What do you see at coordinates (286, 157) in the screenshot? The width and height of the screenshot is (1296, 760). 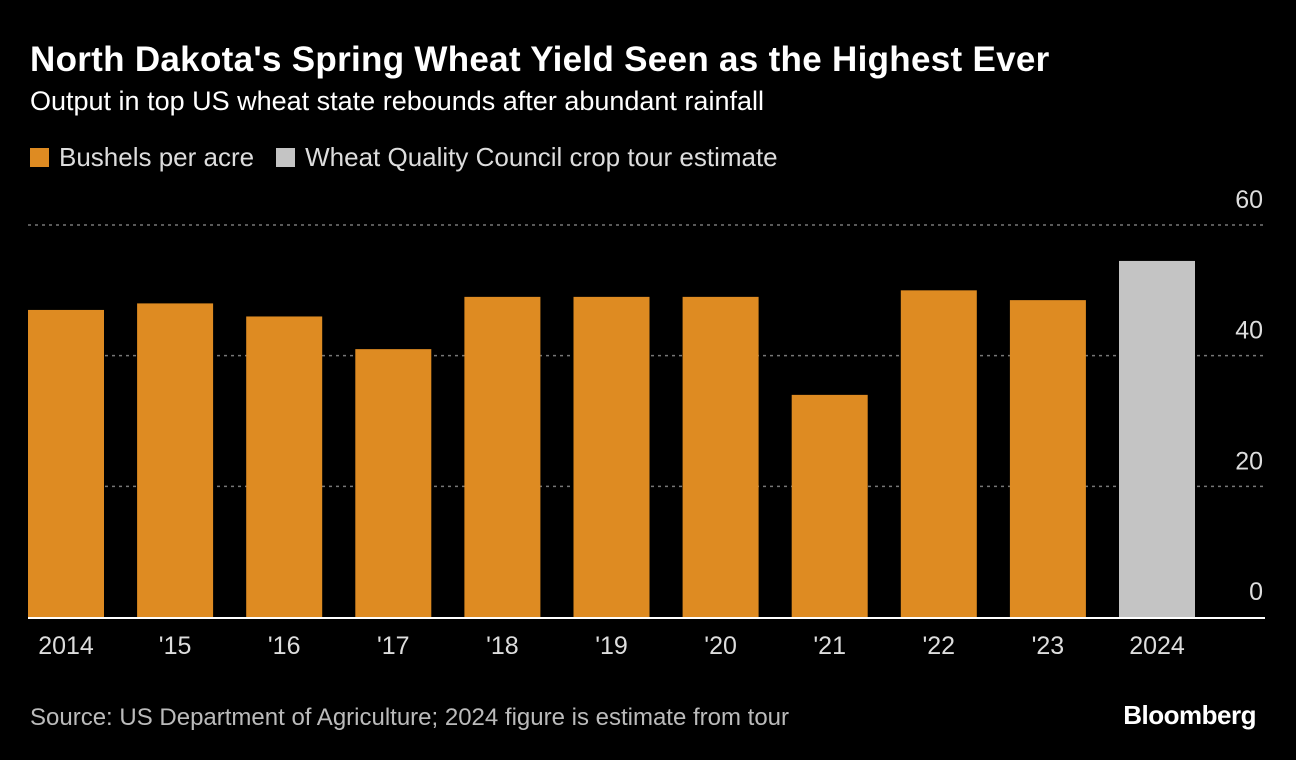 I see `legend-swatch-estimate` at bounding box center [286, 157].